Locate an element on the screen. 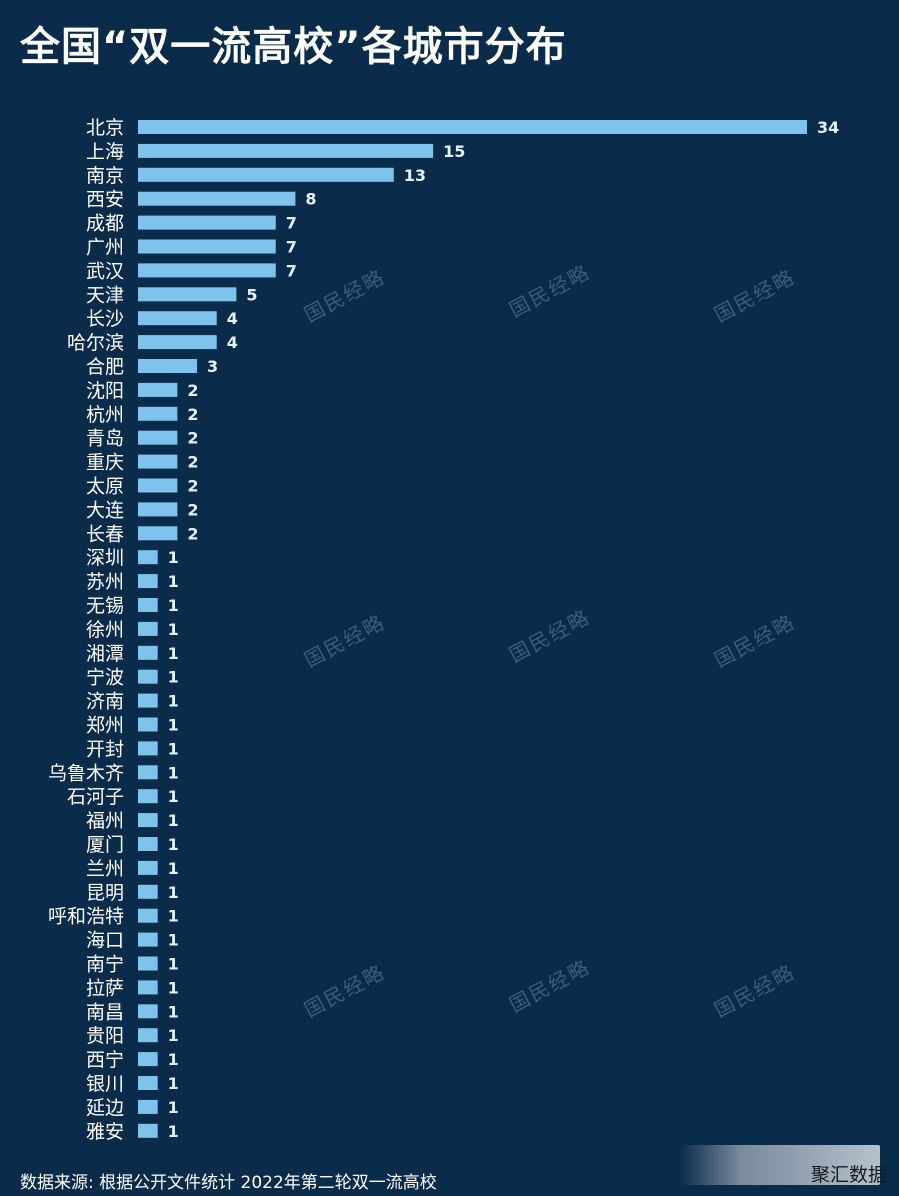 The height and width of the screenshot is (1196, 899). category-label: 大连 is located at coordinates (105, 510).